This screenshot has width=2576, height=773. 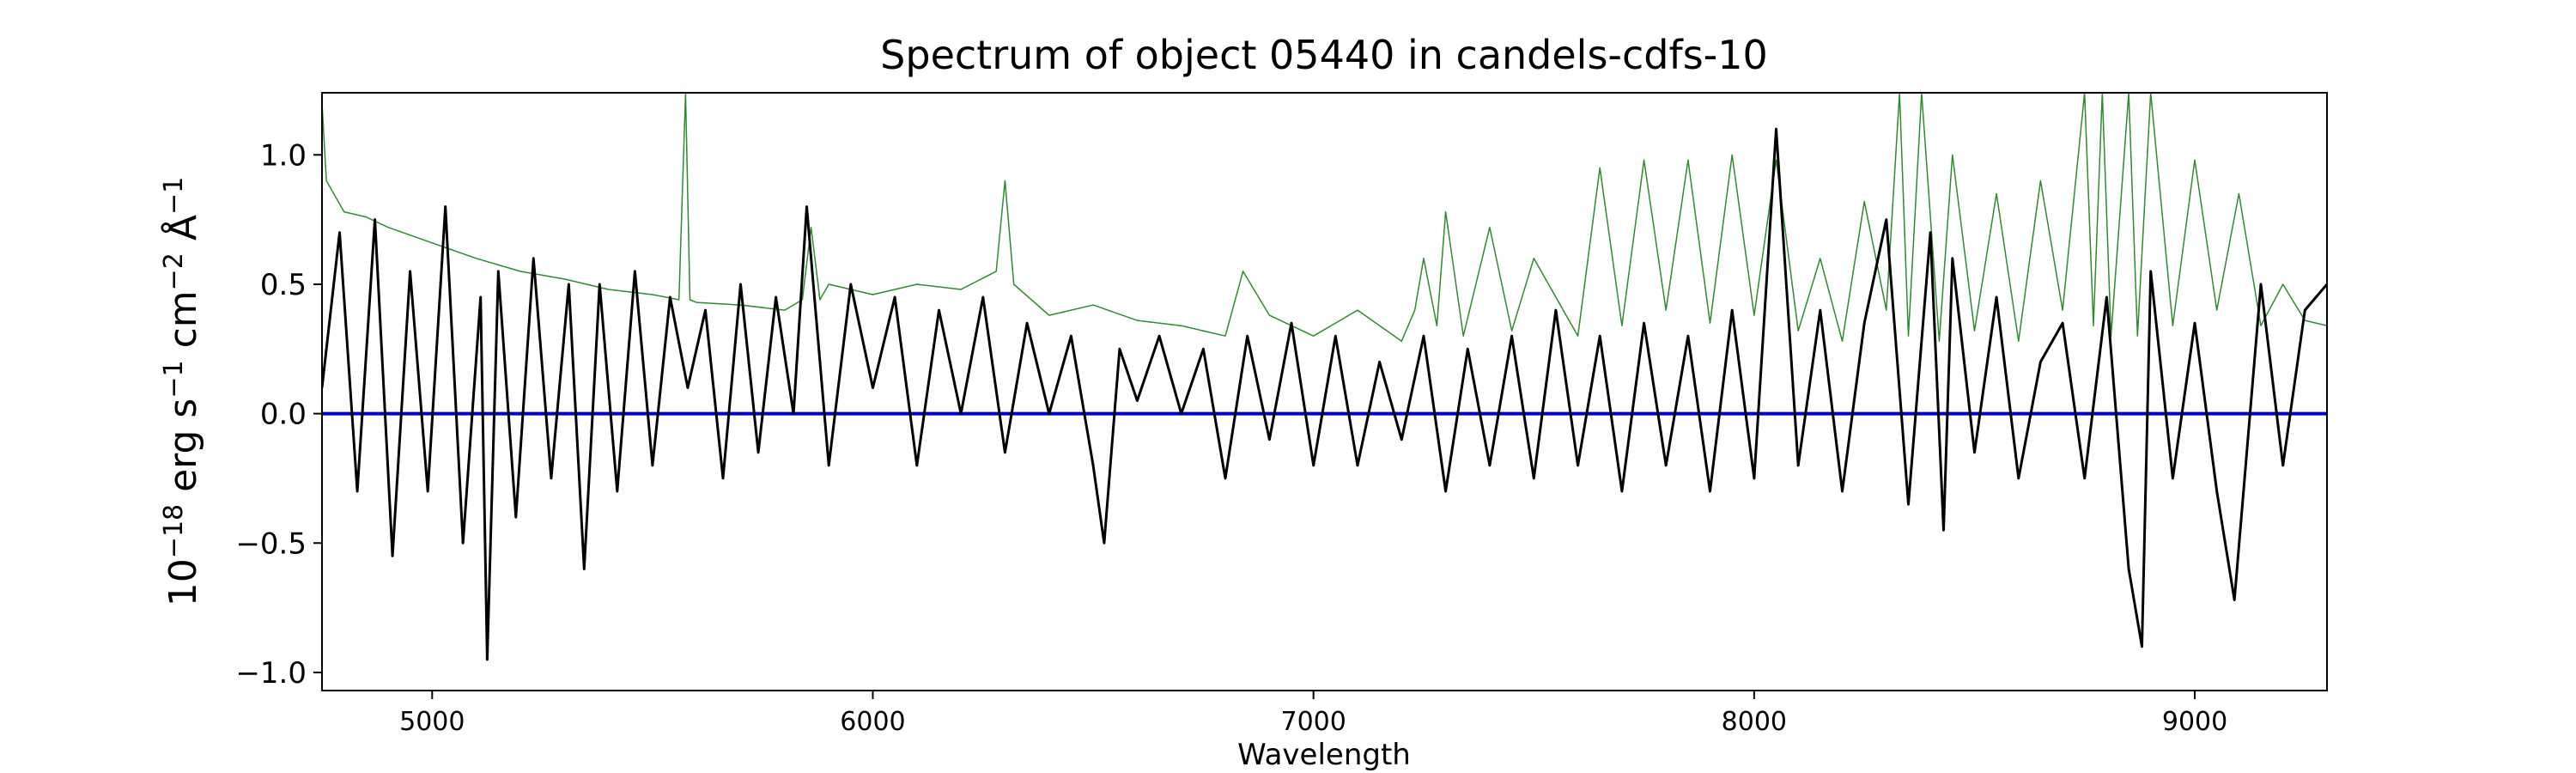 What do you see at coordinates (1313, 722) in the screenshot?
I see `x-tick-label: 7000` at bounding box center [1313, 722].